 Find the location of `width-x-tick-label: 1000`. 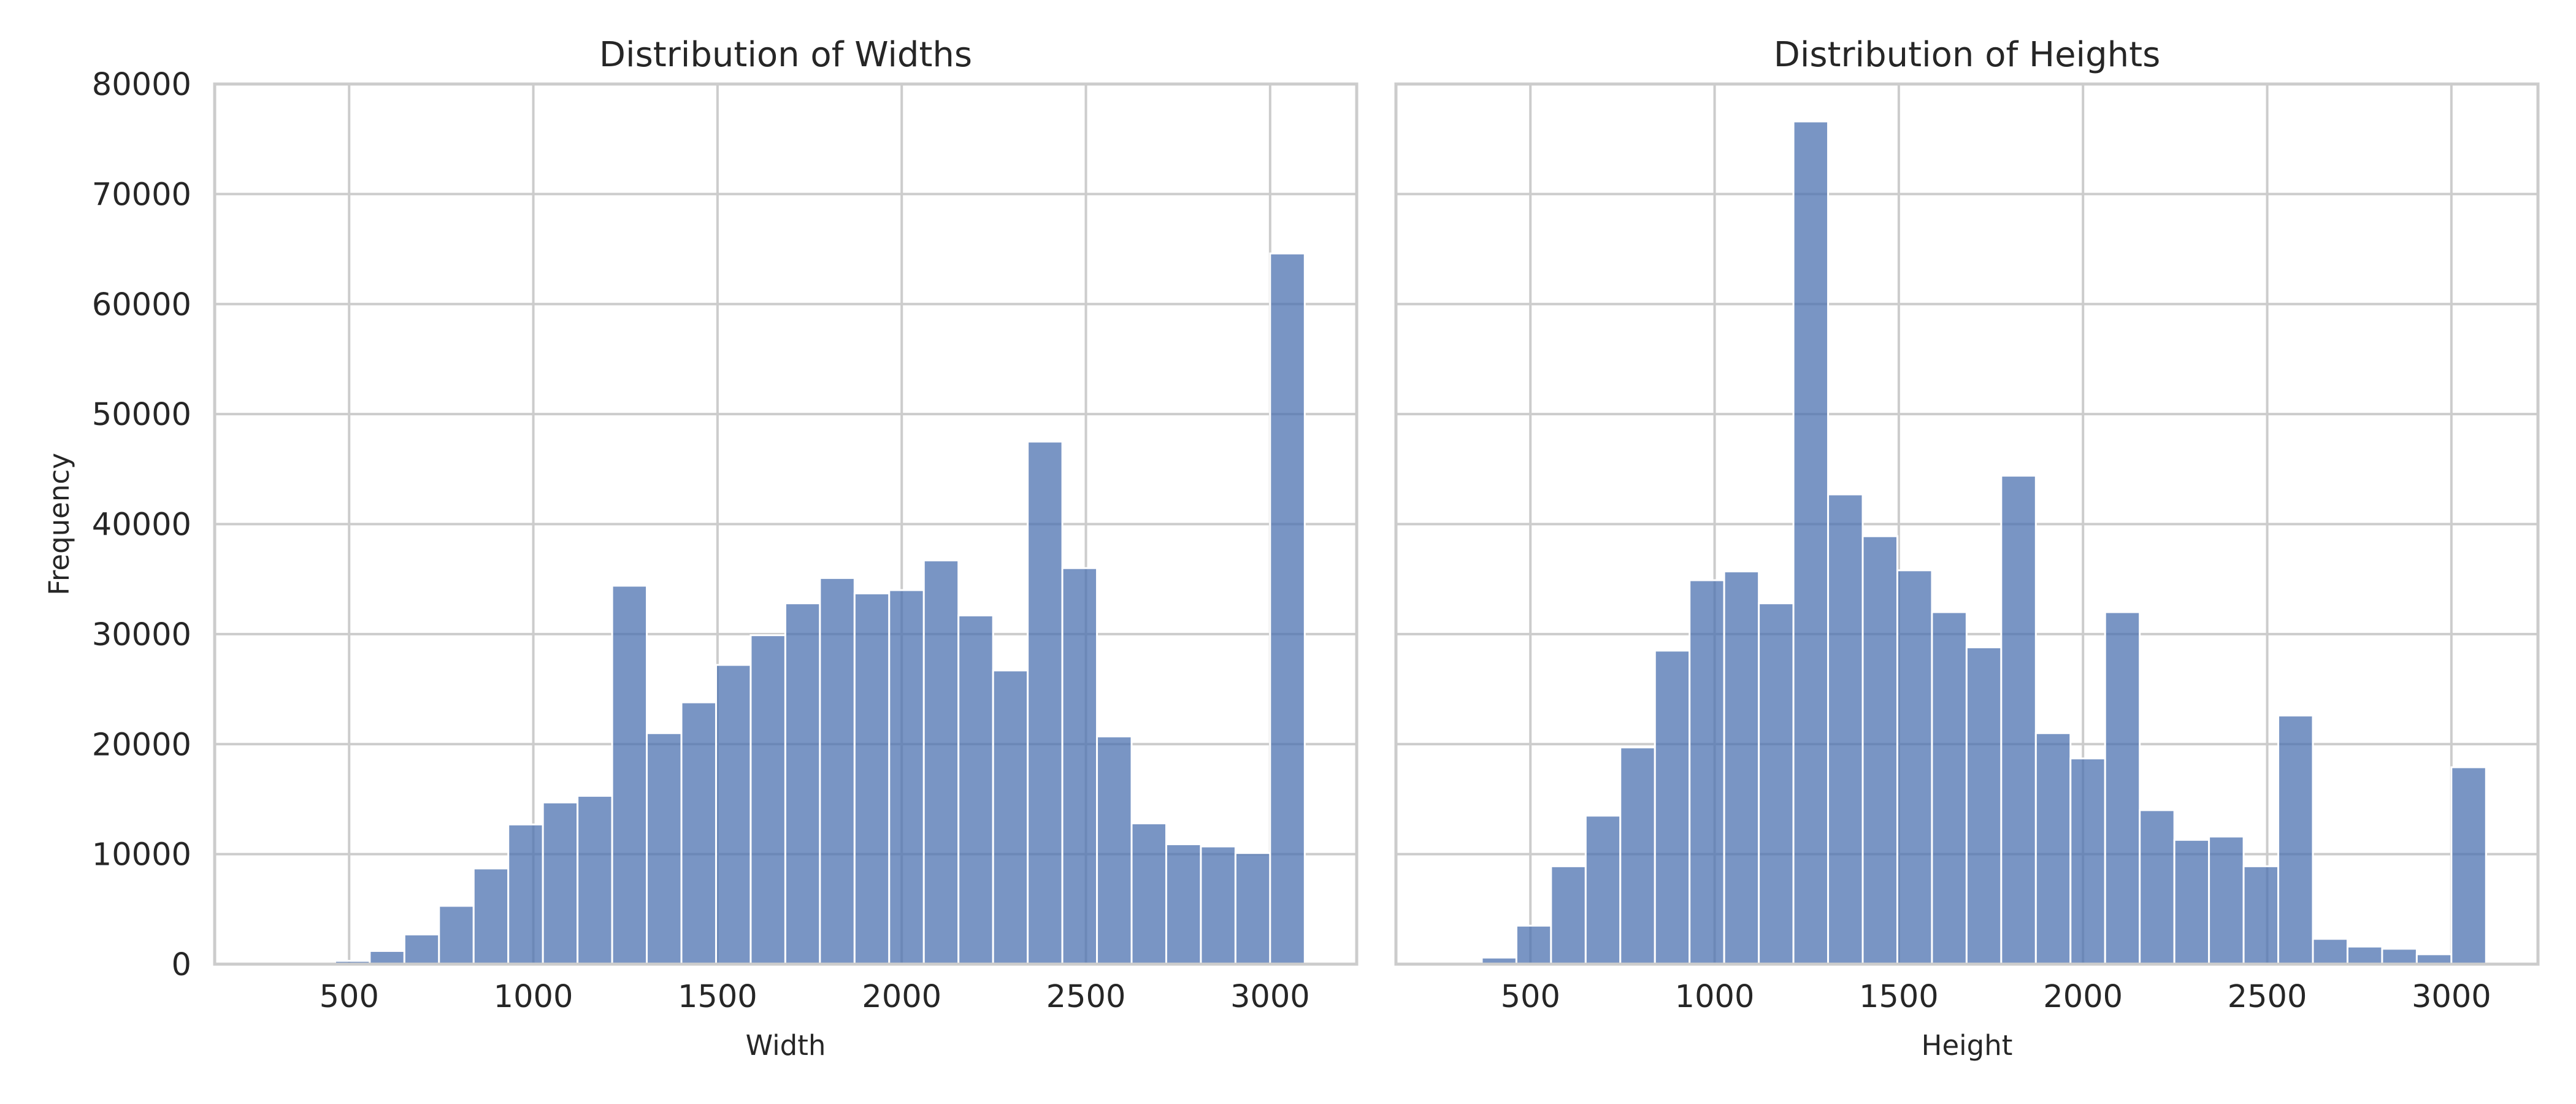

width-x-tick-label: 1000 is located at coordinates (533, 997).